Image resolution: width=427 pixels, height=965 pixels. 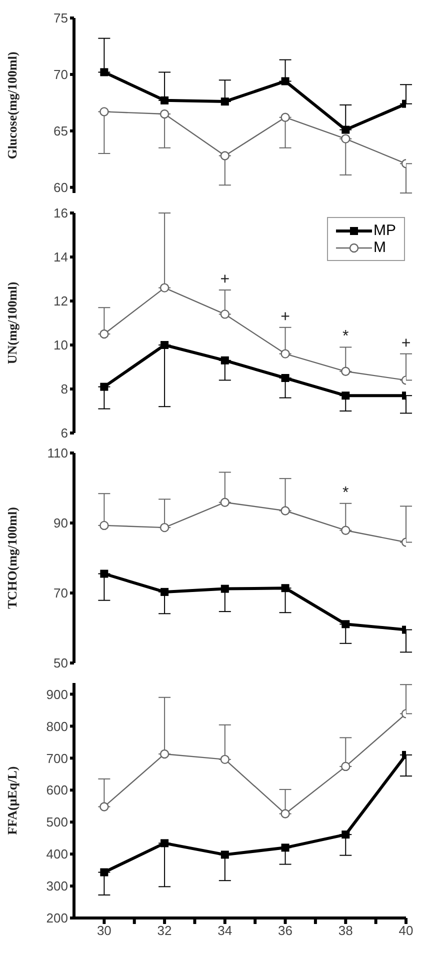 What do you see at coordinates (345, 930) in the screenshot?
I see `x-tick-label: 38` at bounding box center [345, 930].